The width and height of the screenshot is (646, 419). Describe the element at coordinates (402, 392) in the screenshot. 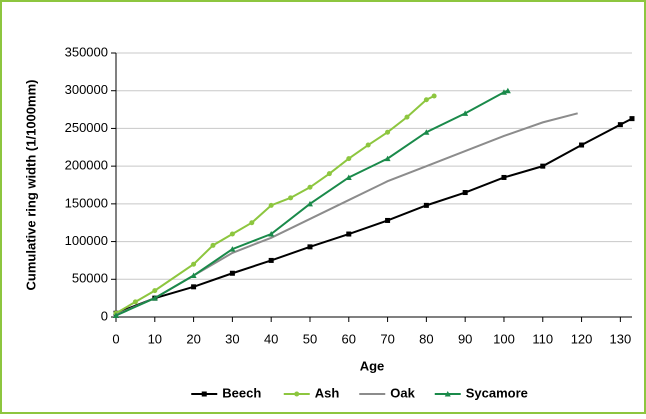

I see `legend-label: Oak` at that location.